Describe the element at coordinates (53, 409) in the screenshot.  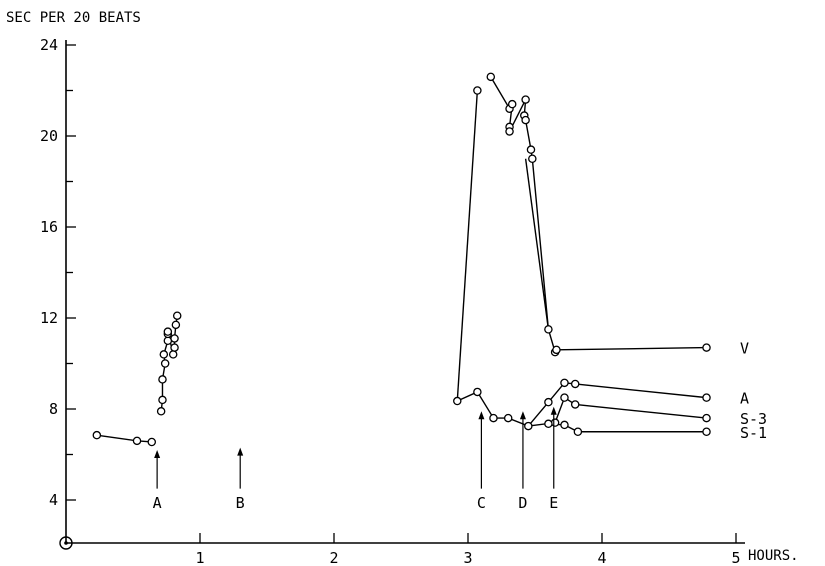
I see `y-tick-label: 8` at that location.